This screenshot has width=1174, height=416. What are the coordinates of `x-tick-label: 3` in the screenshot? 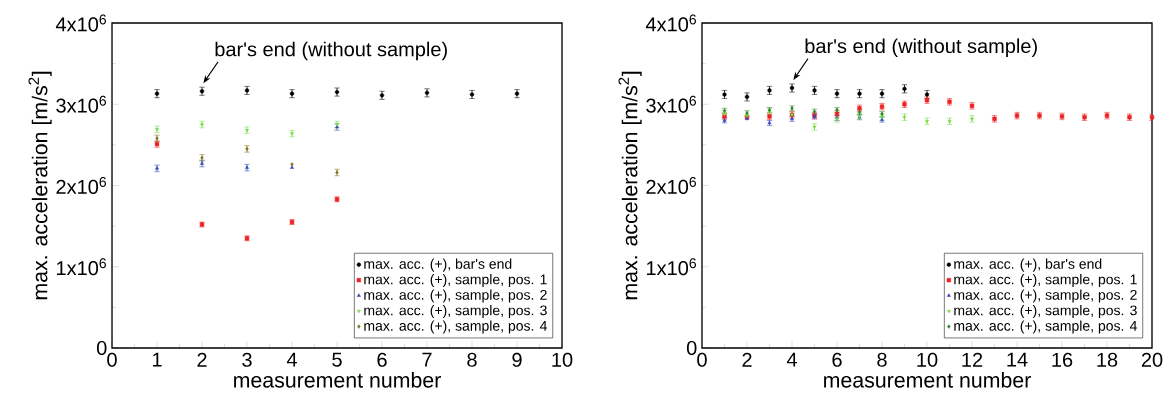 It's located at (247, 359).